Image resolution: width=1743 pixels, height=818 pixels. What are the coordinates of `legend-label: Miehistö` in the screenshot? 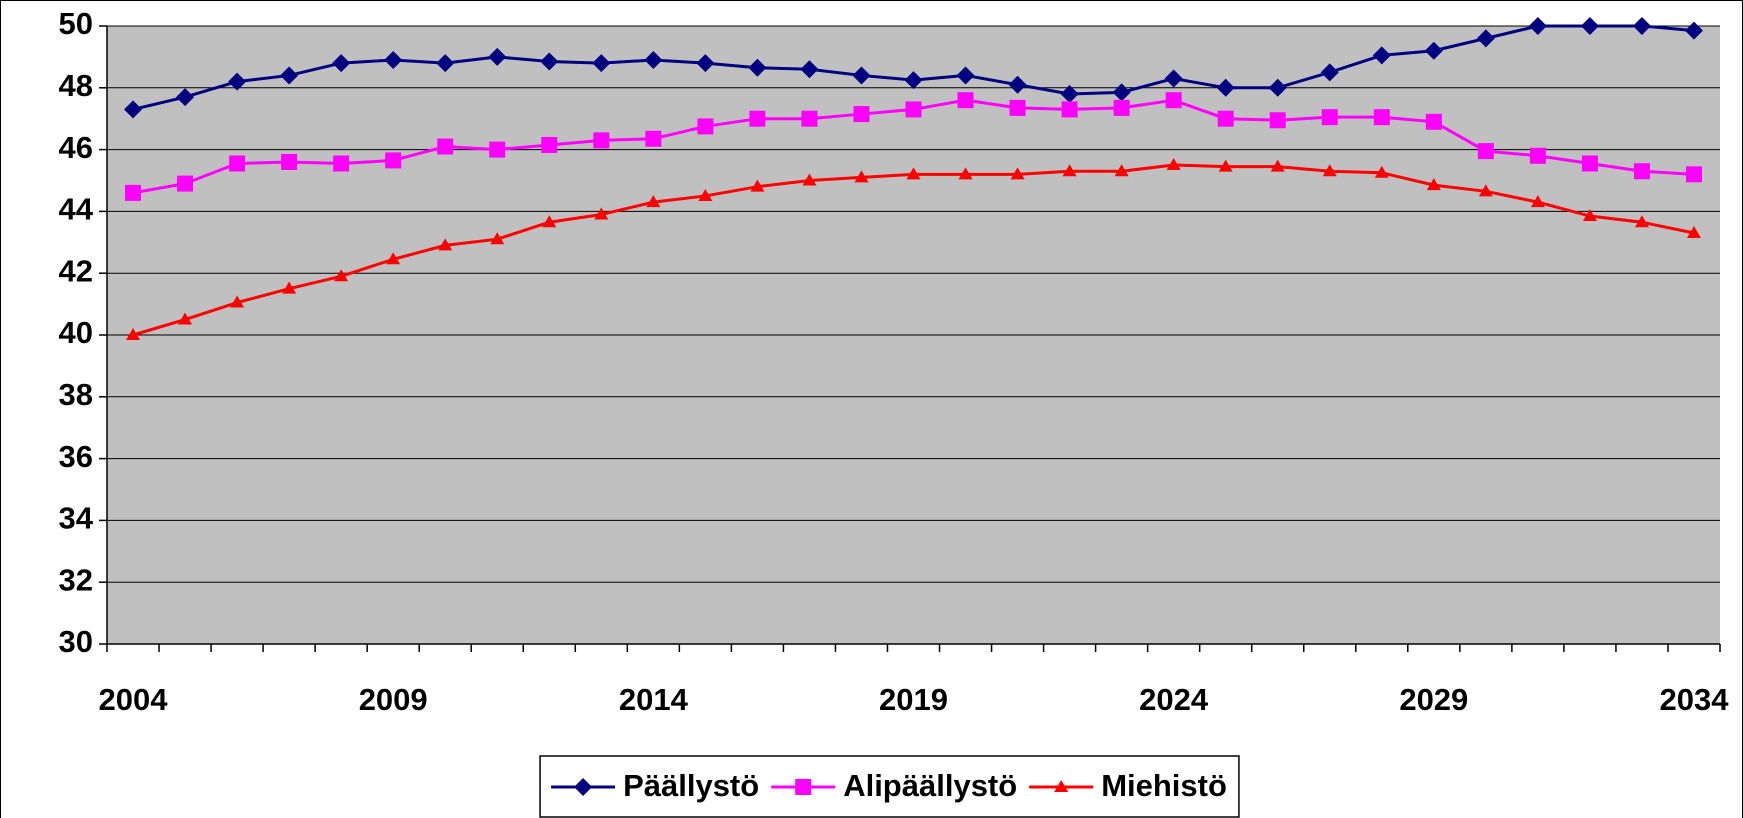 It's located at (1164, 785).